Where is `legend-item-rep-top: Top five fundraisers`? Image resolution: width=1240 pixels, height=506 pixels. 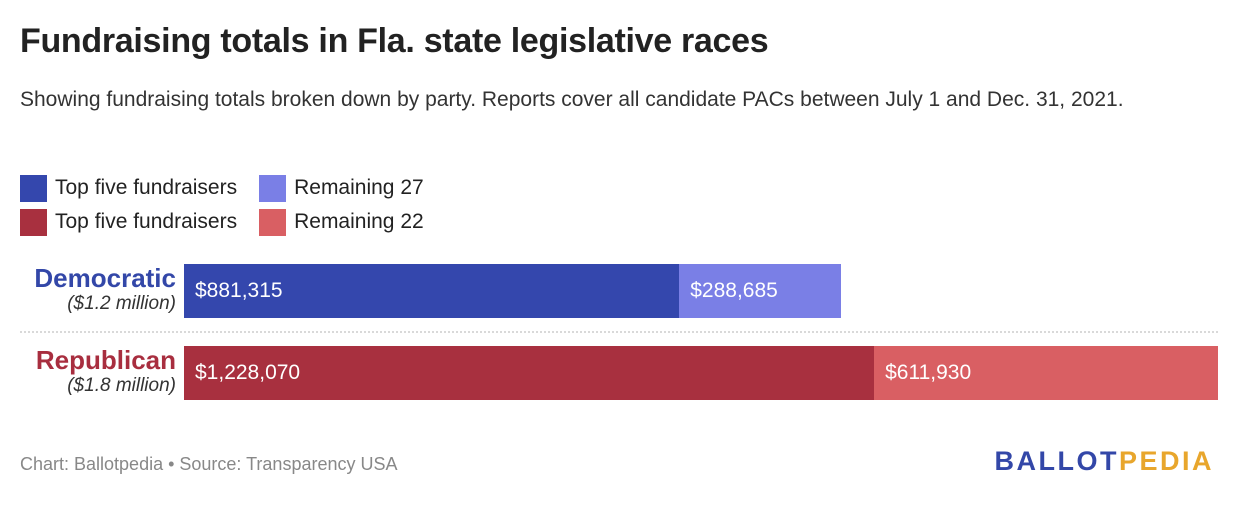
legend-item-rep-top: Top five fundraisers is located at coordinates (128, 222).